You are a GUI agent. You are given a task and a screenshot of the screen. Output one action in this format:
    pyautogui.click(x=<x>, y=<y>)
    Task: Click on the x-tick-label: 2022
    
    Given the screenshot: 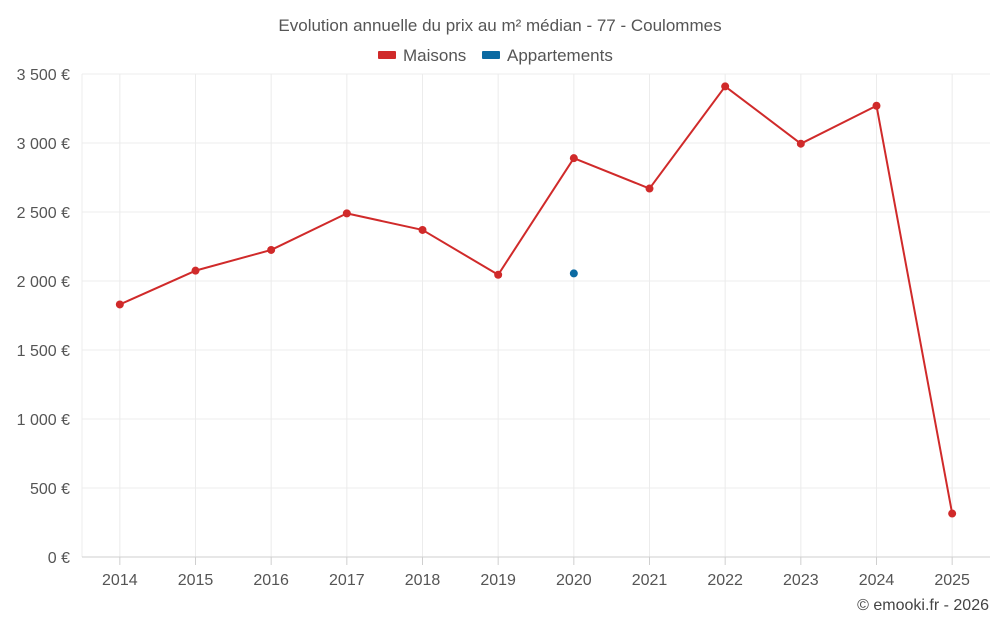 What is the action you would take?
    pyautogui.click(x=725, y=580)
    